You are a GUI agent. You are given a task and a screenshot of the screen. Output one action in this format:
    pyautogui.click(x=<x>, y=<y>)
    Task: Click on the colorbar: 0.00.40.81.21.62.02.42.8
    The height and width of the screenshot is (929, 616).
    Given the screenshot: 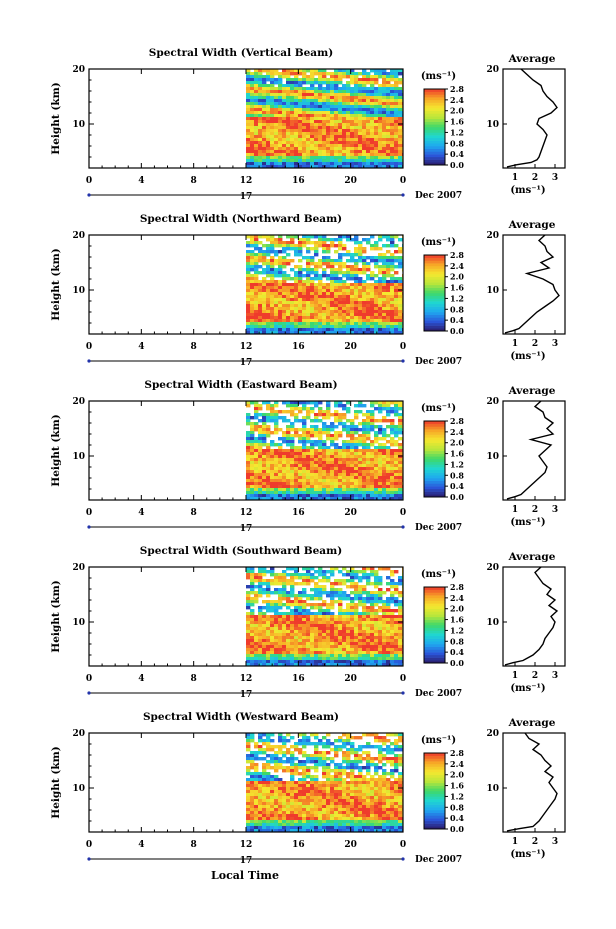 What is the action you would take?
    pyautogui.click(x=443, y=293)
    